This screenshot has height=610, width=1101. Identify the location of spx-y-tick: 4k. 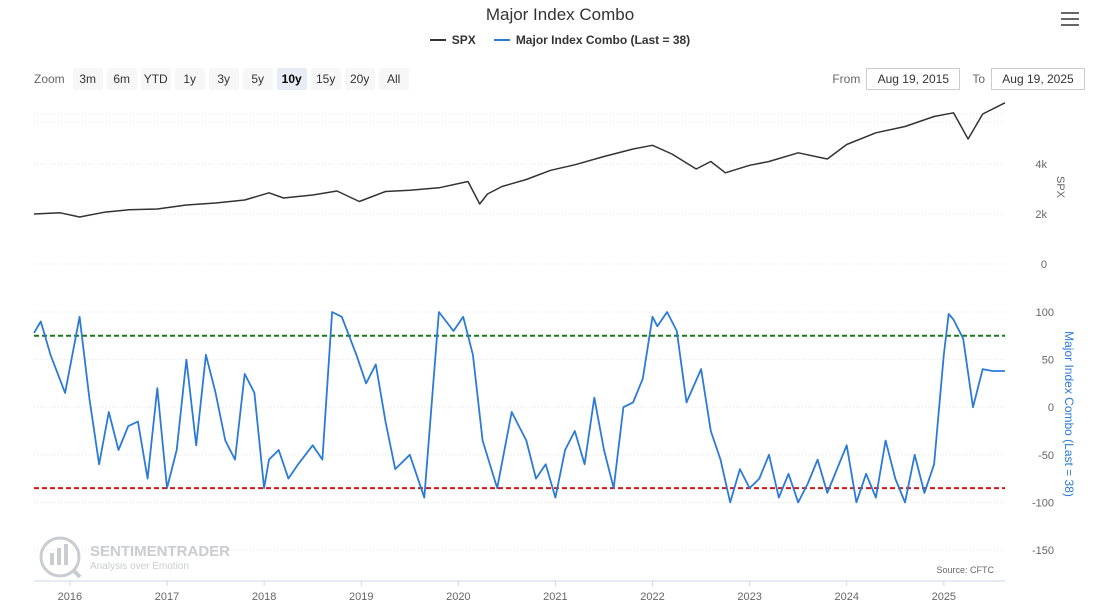
(1041, 165).